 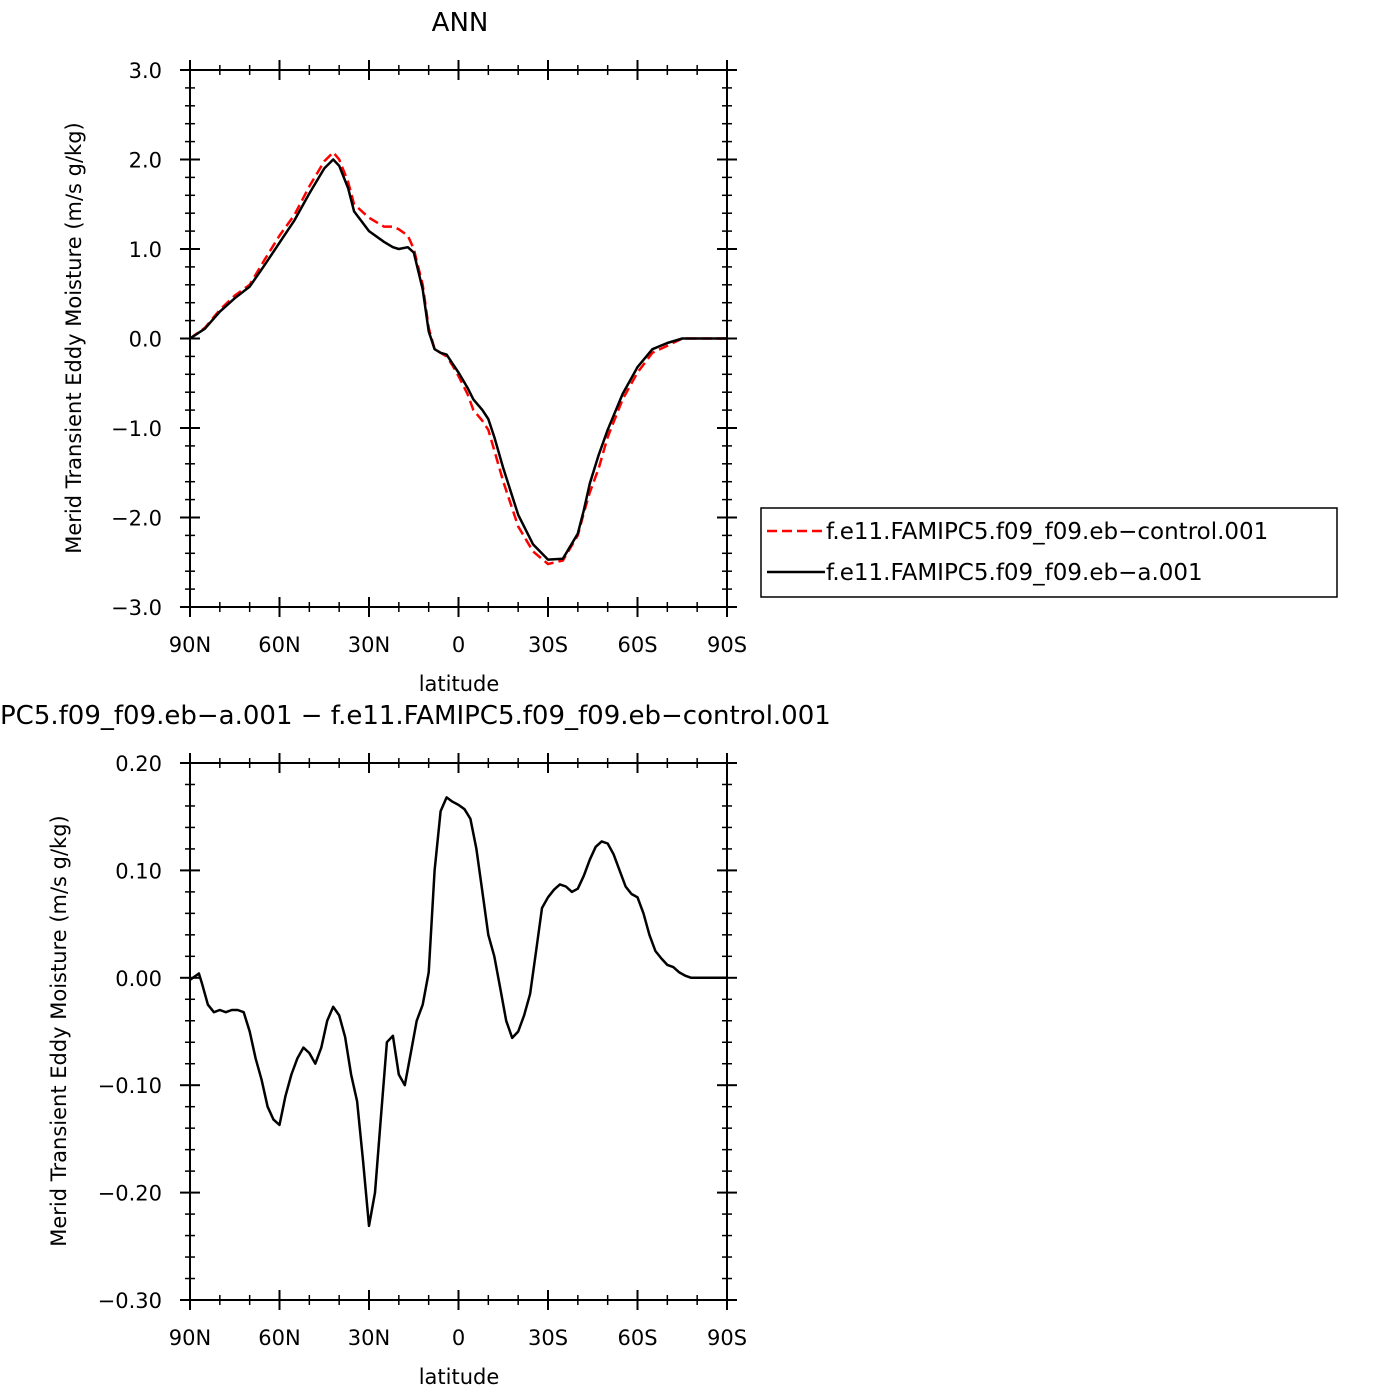 What do you see at coordinates (138, 979) in the screenshot?
I see `y-tick-label: 0.00` at bounding box center [138, 979].